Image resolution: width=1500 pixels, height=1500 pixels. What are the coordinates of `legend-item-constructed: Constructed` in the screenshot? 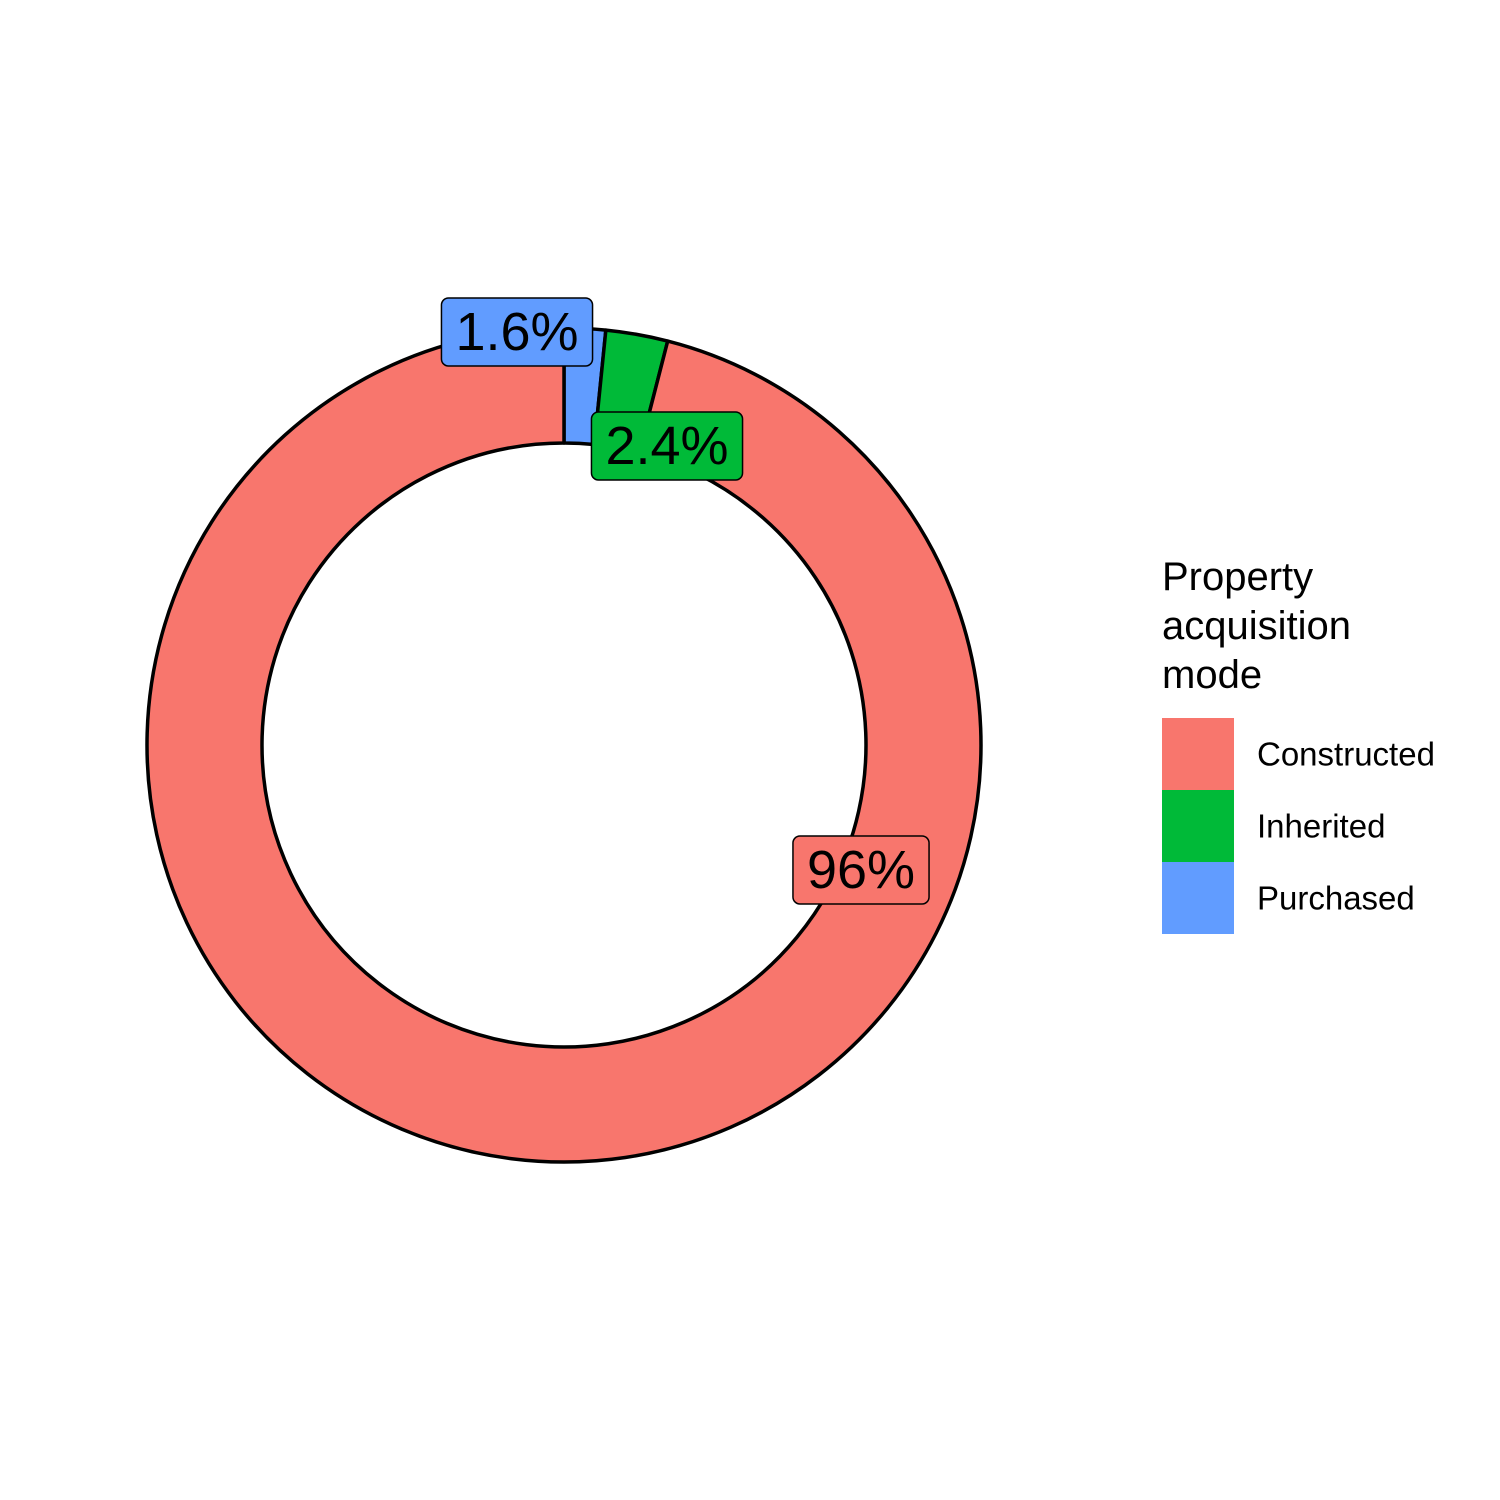 It's located at (1298, 754).